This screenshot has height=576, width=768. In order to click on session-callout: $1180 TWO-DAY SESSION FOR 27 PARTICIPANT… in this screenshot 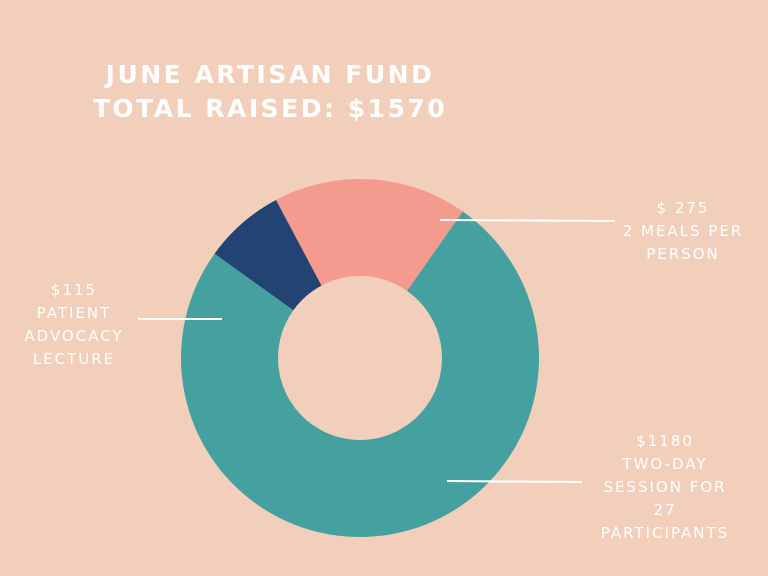, I will do `click(665, 487)`.